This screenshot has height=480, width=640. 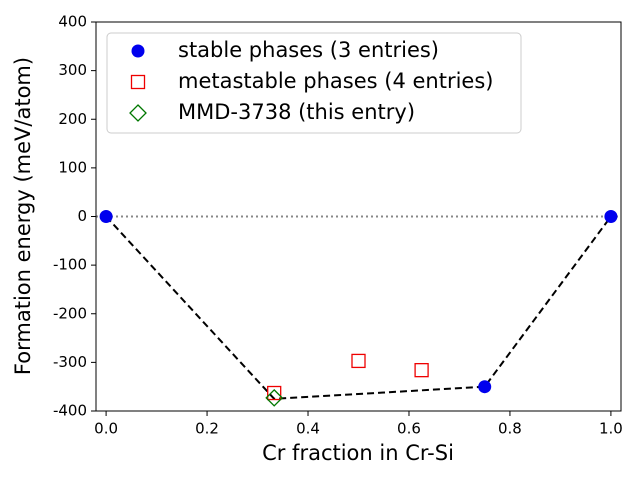 What do you see at coordinates (72, 167) in the screenshot?
I see `y-tick-label: 100` at bounding box center [72, 167].